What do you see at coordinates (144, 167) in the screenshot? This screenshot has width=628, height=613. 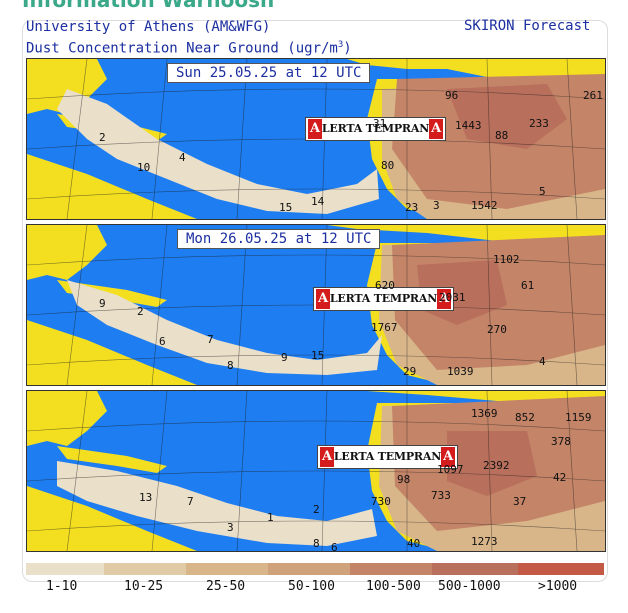 I see `dust-value: 10` at bounding box center [144, 167].